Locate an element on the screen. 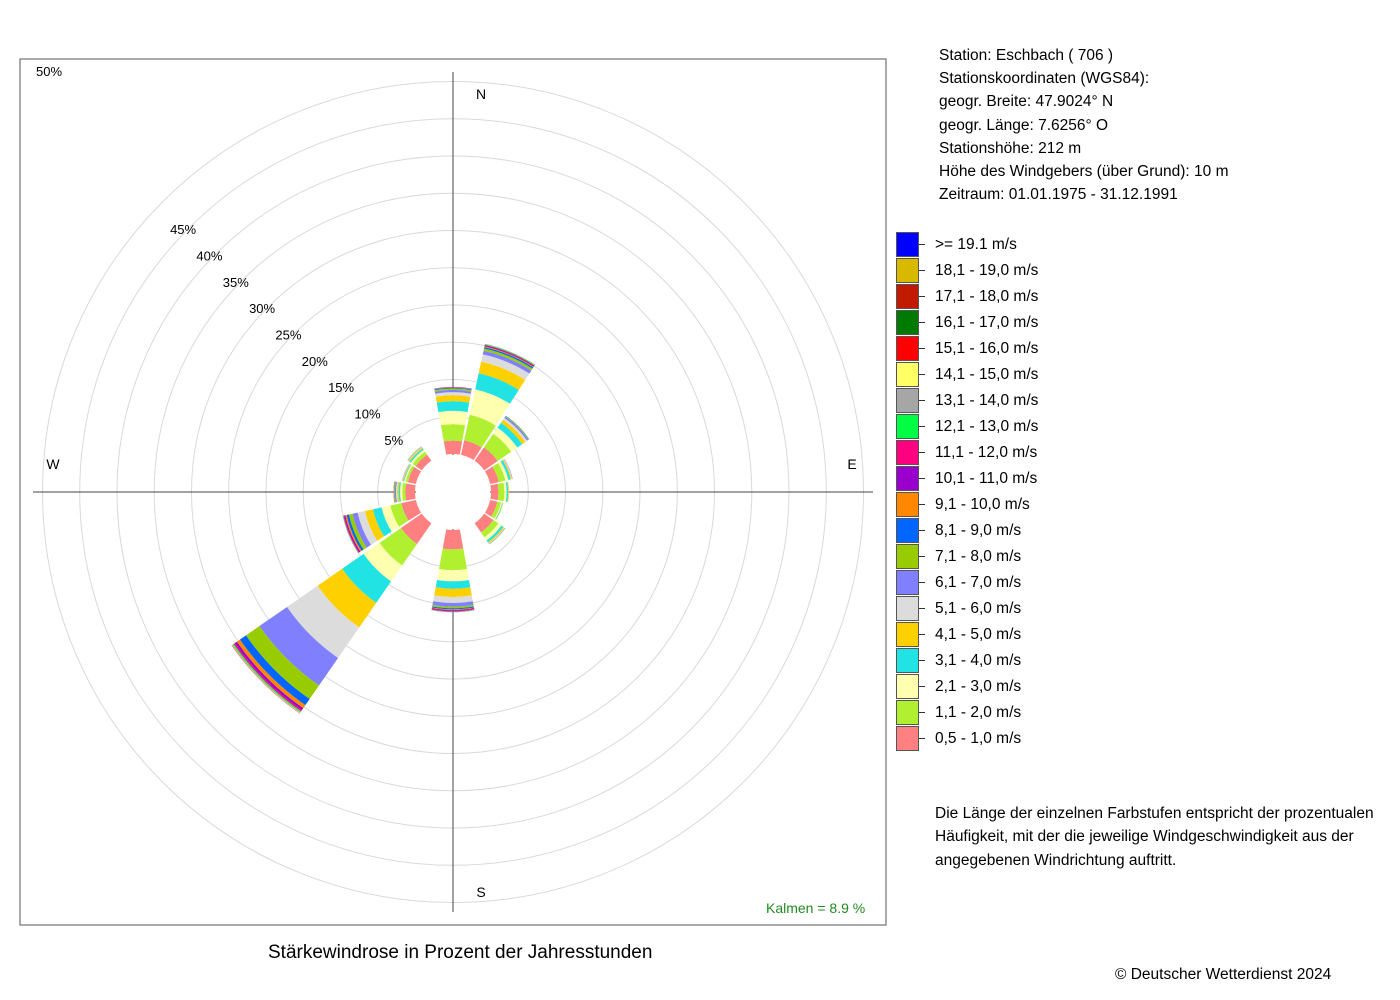 The height and width of the screenshot is (1000, 1400). legend-label: 7,1 - 8,0 m/s is located at coordinates (978, 556).